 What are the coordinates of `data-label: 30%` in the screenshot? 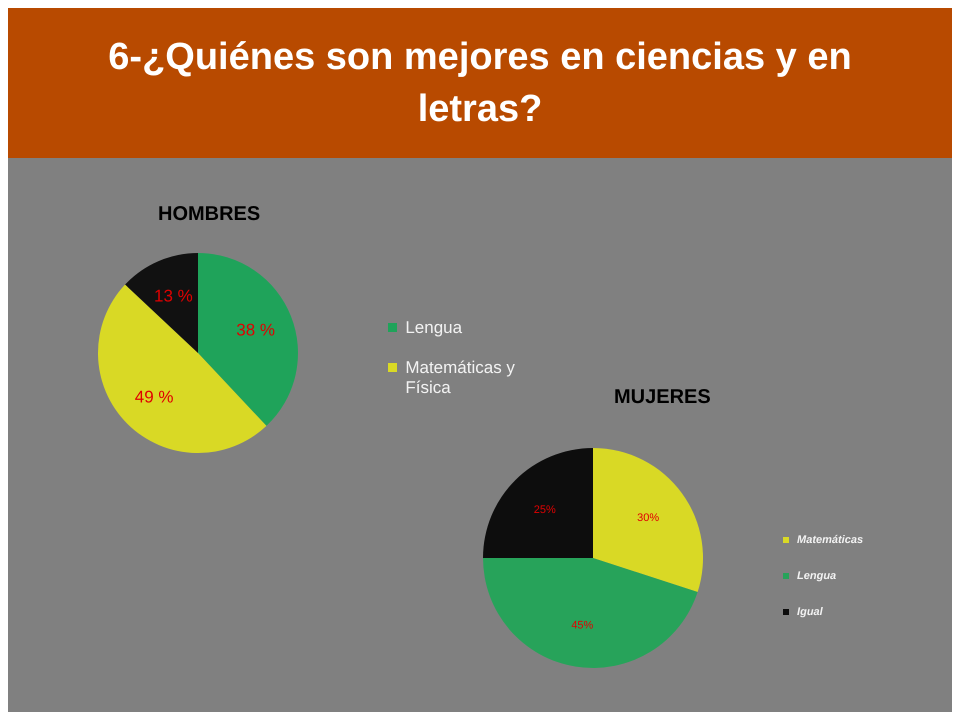 It's located at (648, 518).